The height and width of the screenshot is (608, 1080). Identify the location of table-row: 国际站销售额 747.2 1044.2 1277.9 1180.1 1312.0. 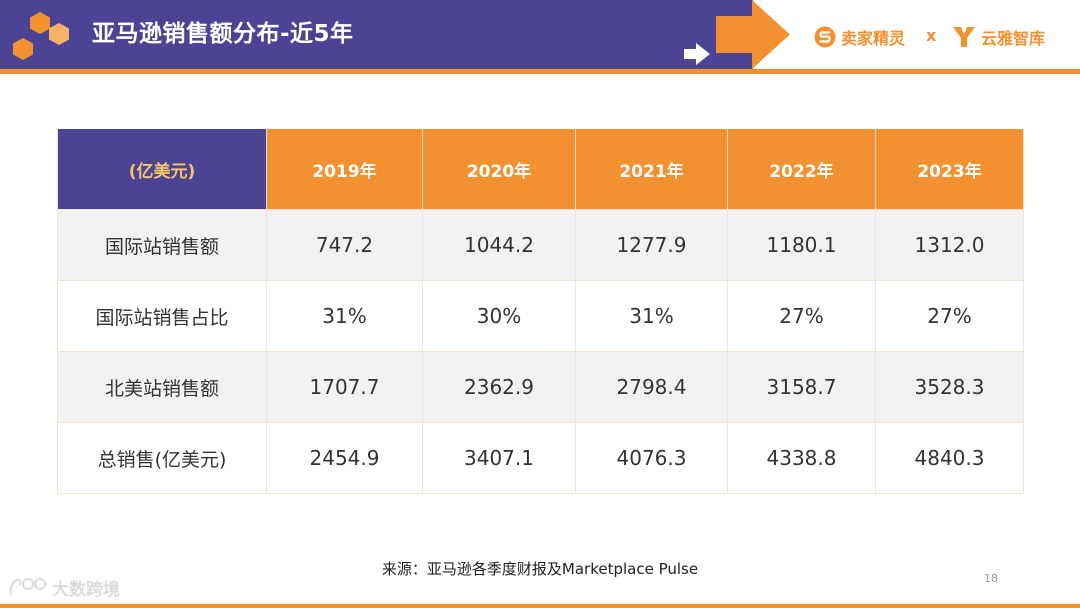
(540, 245).